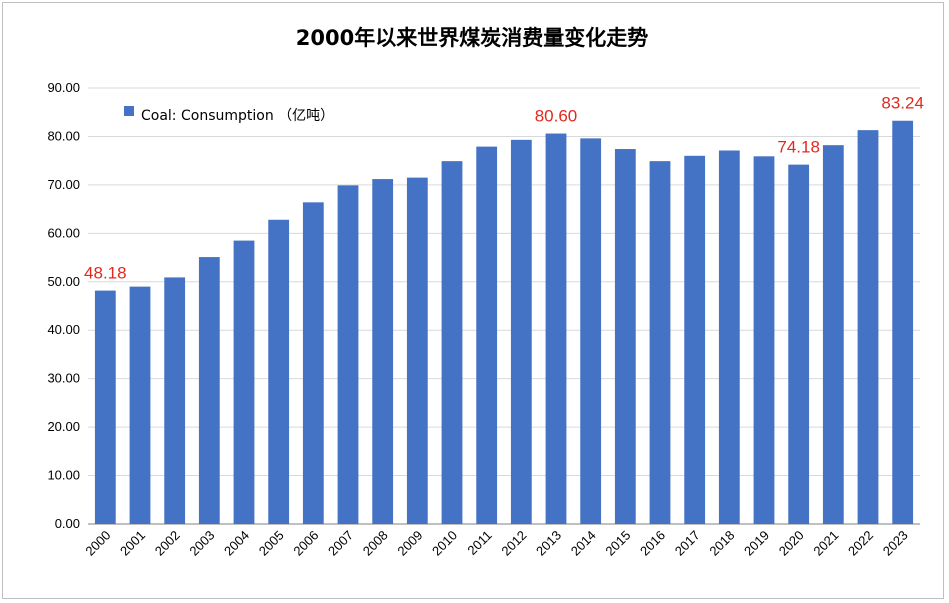 Image resolution: width=949 pixels, height=603 pixels. I want to click on x-tick-label: 2004, so click(236, 543).